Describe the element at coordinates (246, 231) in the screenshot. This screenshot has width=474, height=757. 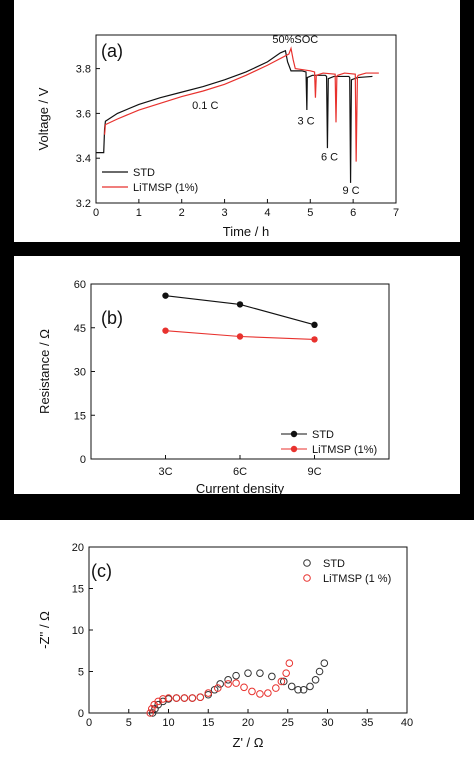
I see `x-axis-title: Time / h` at that location.